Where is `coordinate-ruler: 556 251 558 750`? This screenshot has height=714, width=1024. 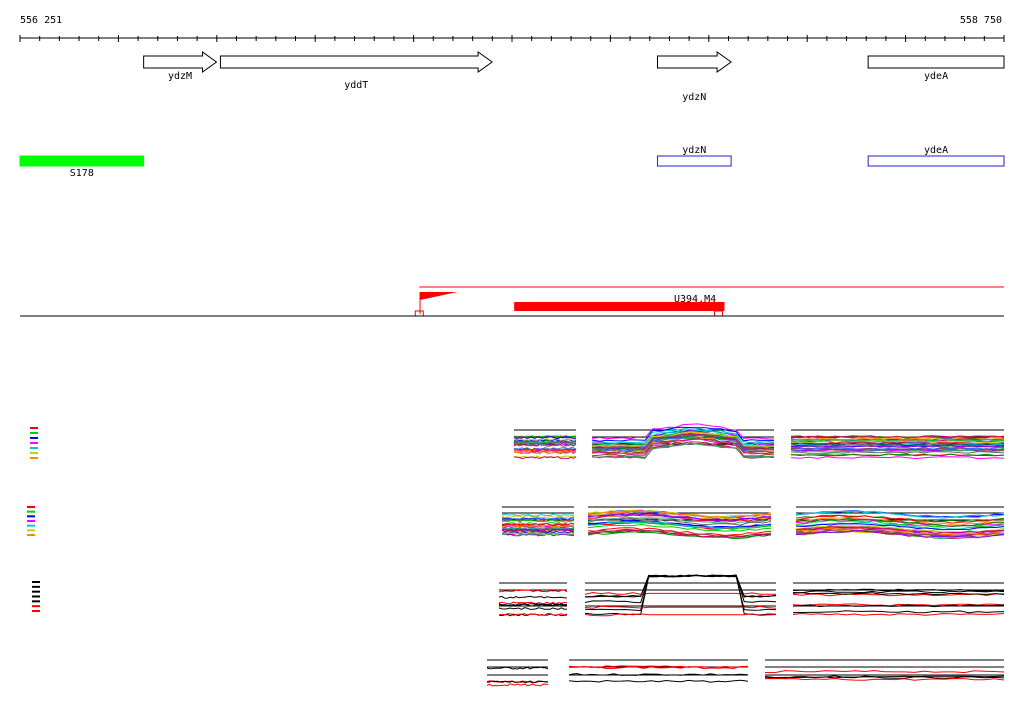
coordinate-ruler: 556 251 558 750 is located at coordinates (512, 28).